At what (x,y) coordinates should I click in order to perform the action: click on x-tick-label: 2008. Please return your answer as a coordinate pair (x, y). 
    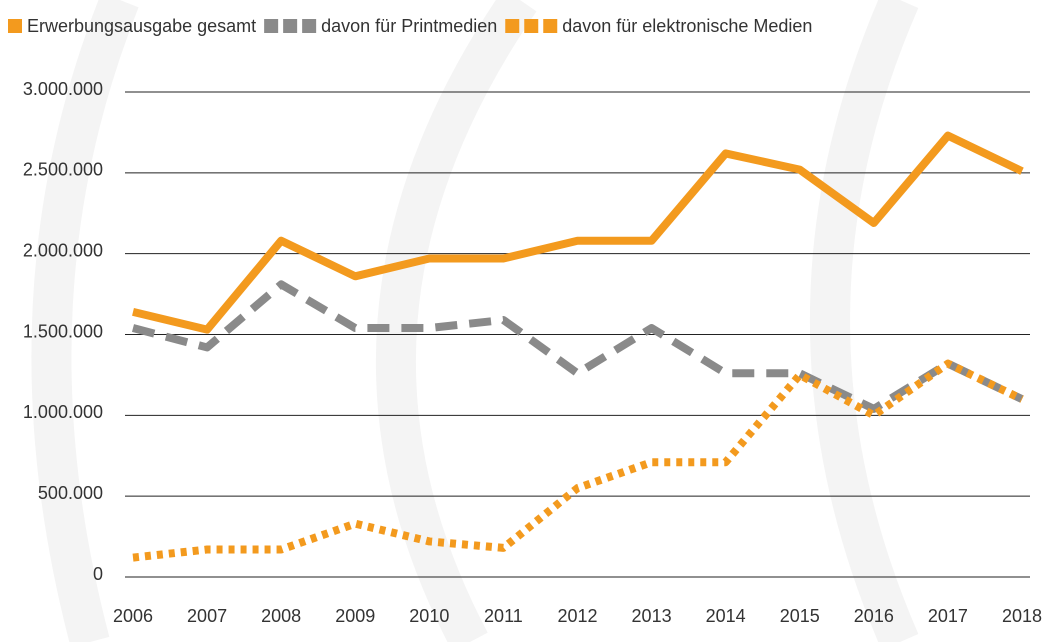
    Looking at the image, I should click on (281, 616).